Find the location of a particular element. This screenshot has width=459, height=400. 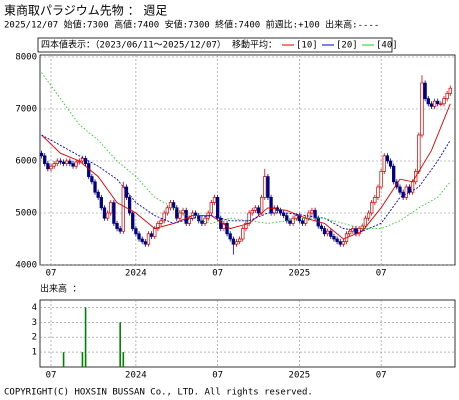

y-tick-label: 8000 is located at coordinates (26, 58).